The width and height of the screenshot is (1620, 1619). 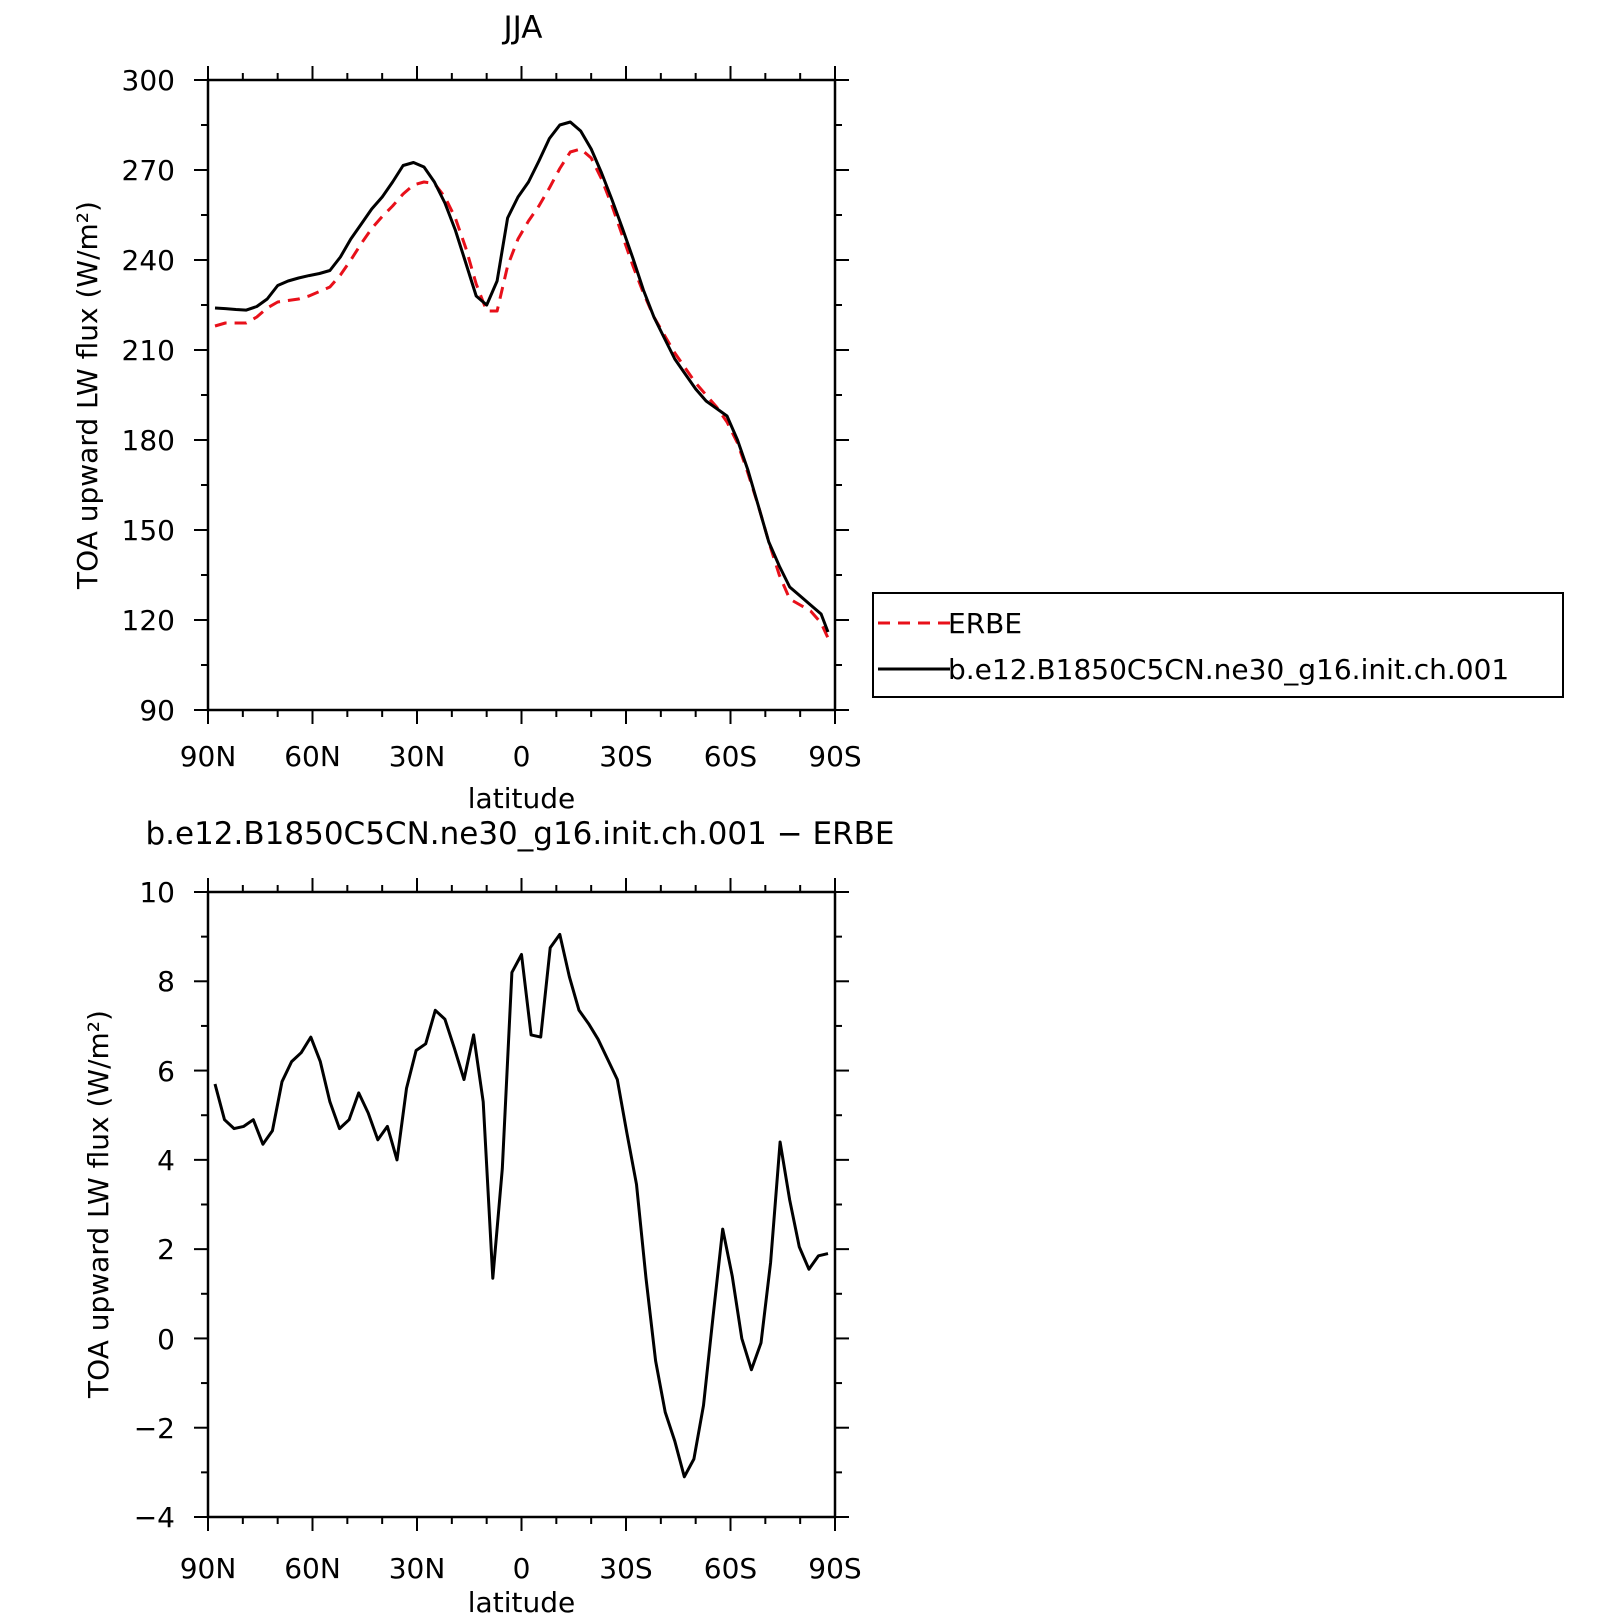 What do you see at coordinates (148, 395) in the screenshot?
I see `top-y-tick-labels: 90 120 150 180 210 240 270 300` at bounding box center [148, 395].